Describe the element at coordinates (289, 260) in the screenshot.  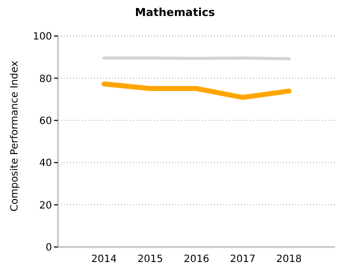
I see `x-tick-label: 2018` at that location.